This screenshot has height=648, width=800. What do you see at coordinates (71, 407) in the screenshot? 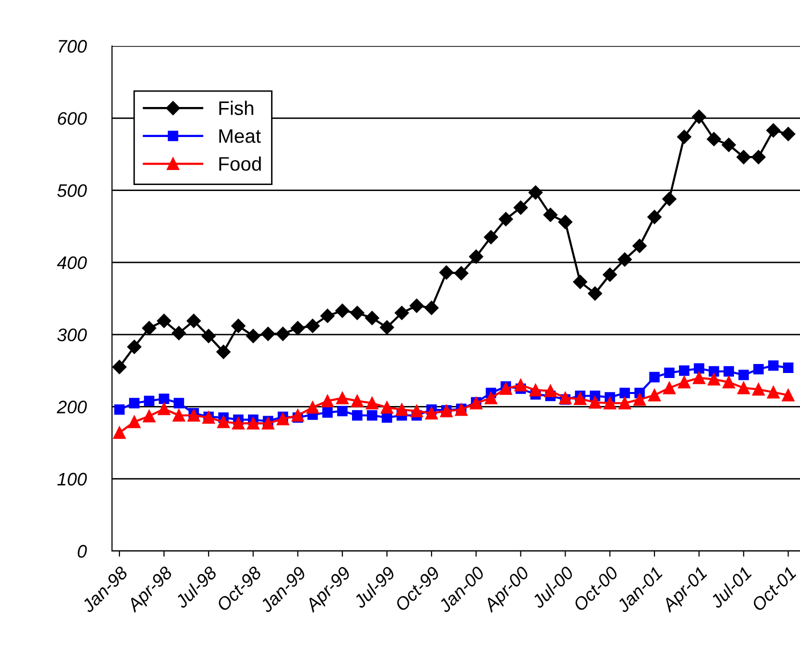
I see `y-tick-label: 200` at bounding box center [71, 407].